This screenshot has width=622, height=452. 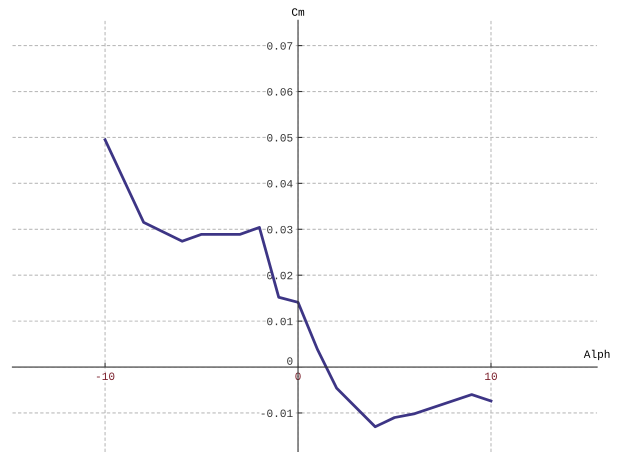 What do you see at coordinates (279, 92) in the screenshot?
I see `y-tick-label: 0.06` at bounding box center [279, 92].